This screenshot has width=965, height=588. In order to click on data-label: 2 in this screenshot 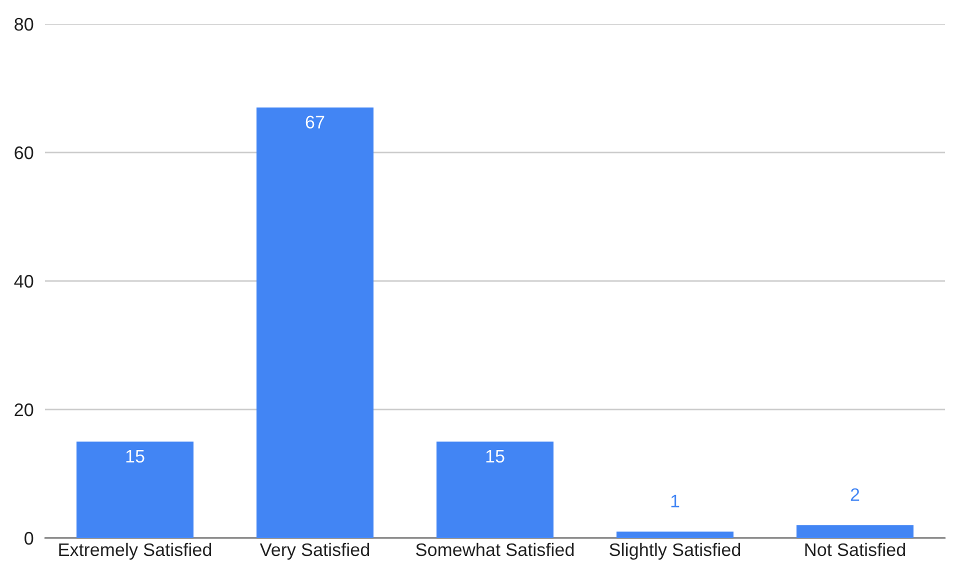, I will do `click(855, 494)`.